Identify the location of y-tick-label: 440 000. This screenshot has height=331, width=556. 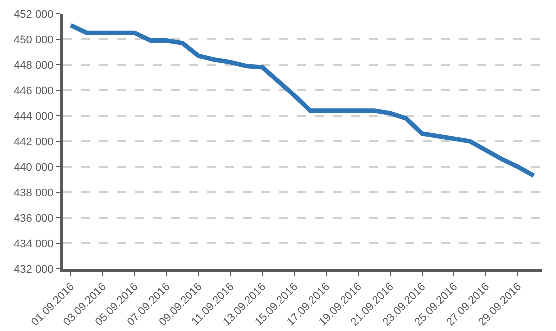
(34, 168).